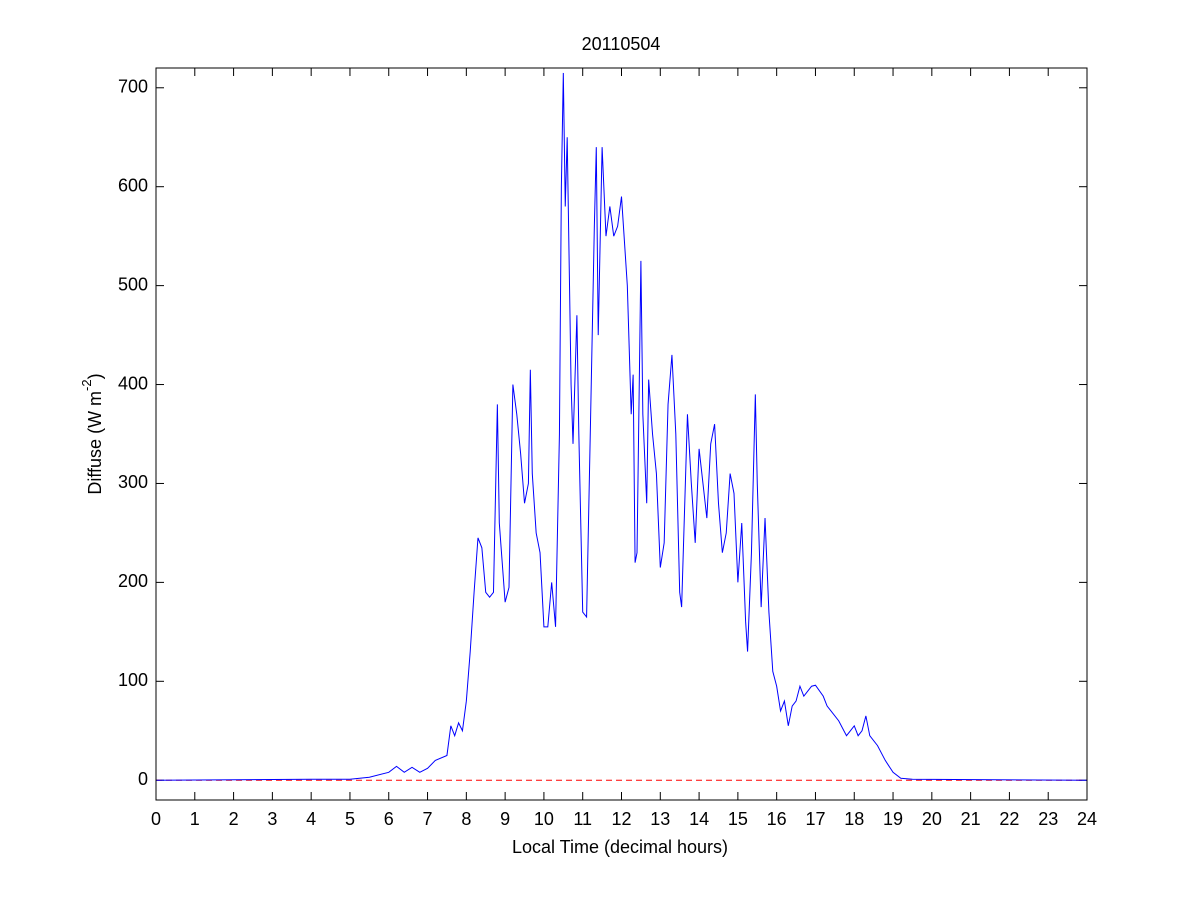 The height and width of the screenshot is (900, 1201). I want to click on x-tick-label: 8, so click(466, 819).